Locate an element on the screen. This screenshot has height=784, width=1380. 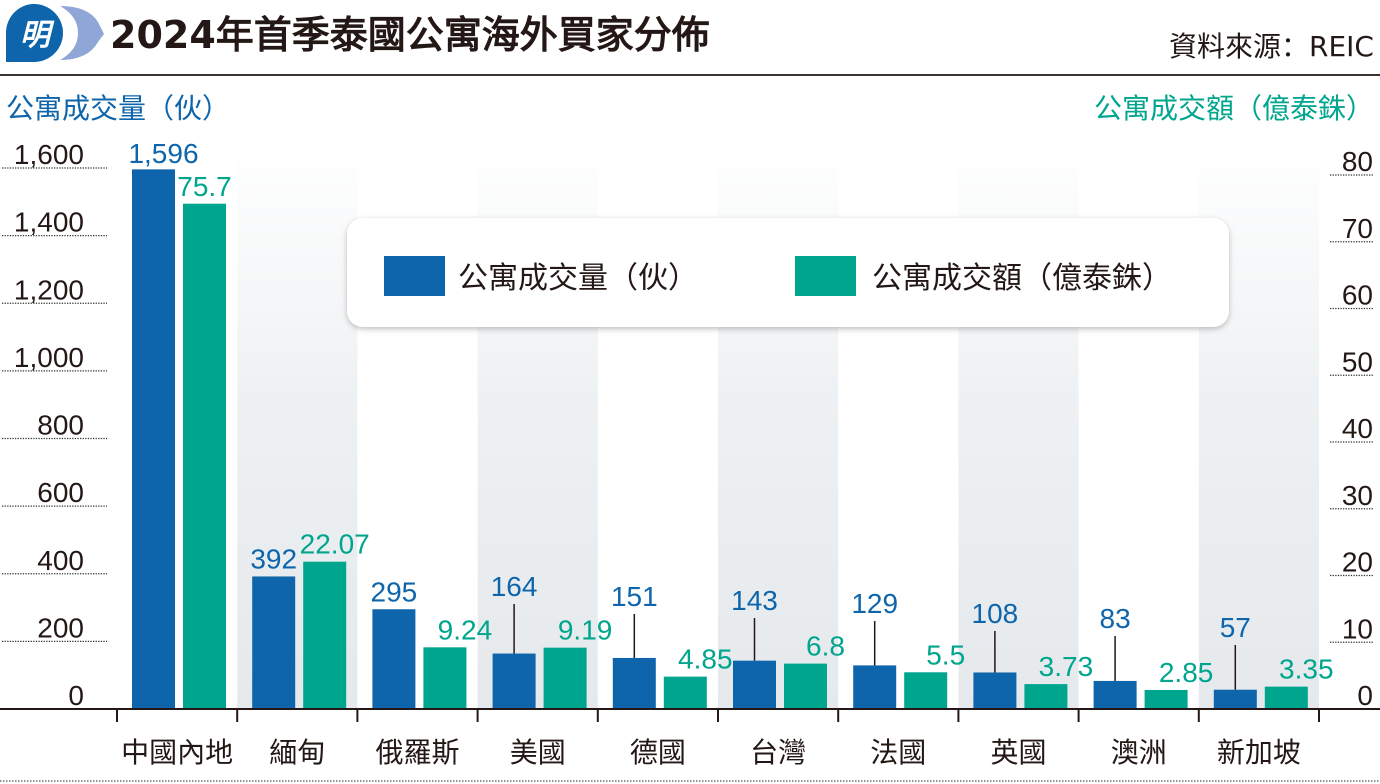
x-axis-ticks is located at coordinates (718, 715).